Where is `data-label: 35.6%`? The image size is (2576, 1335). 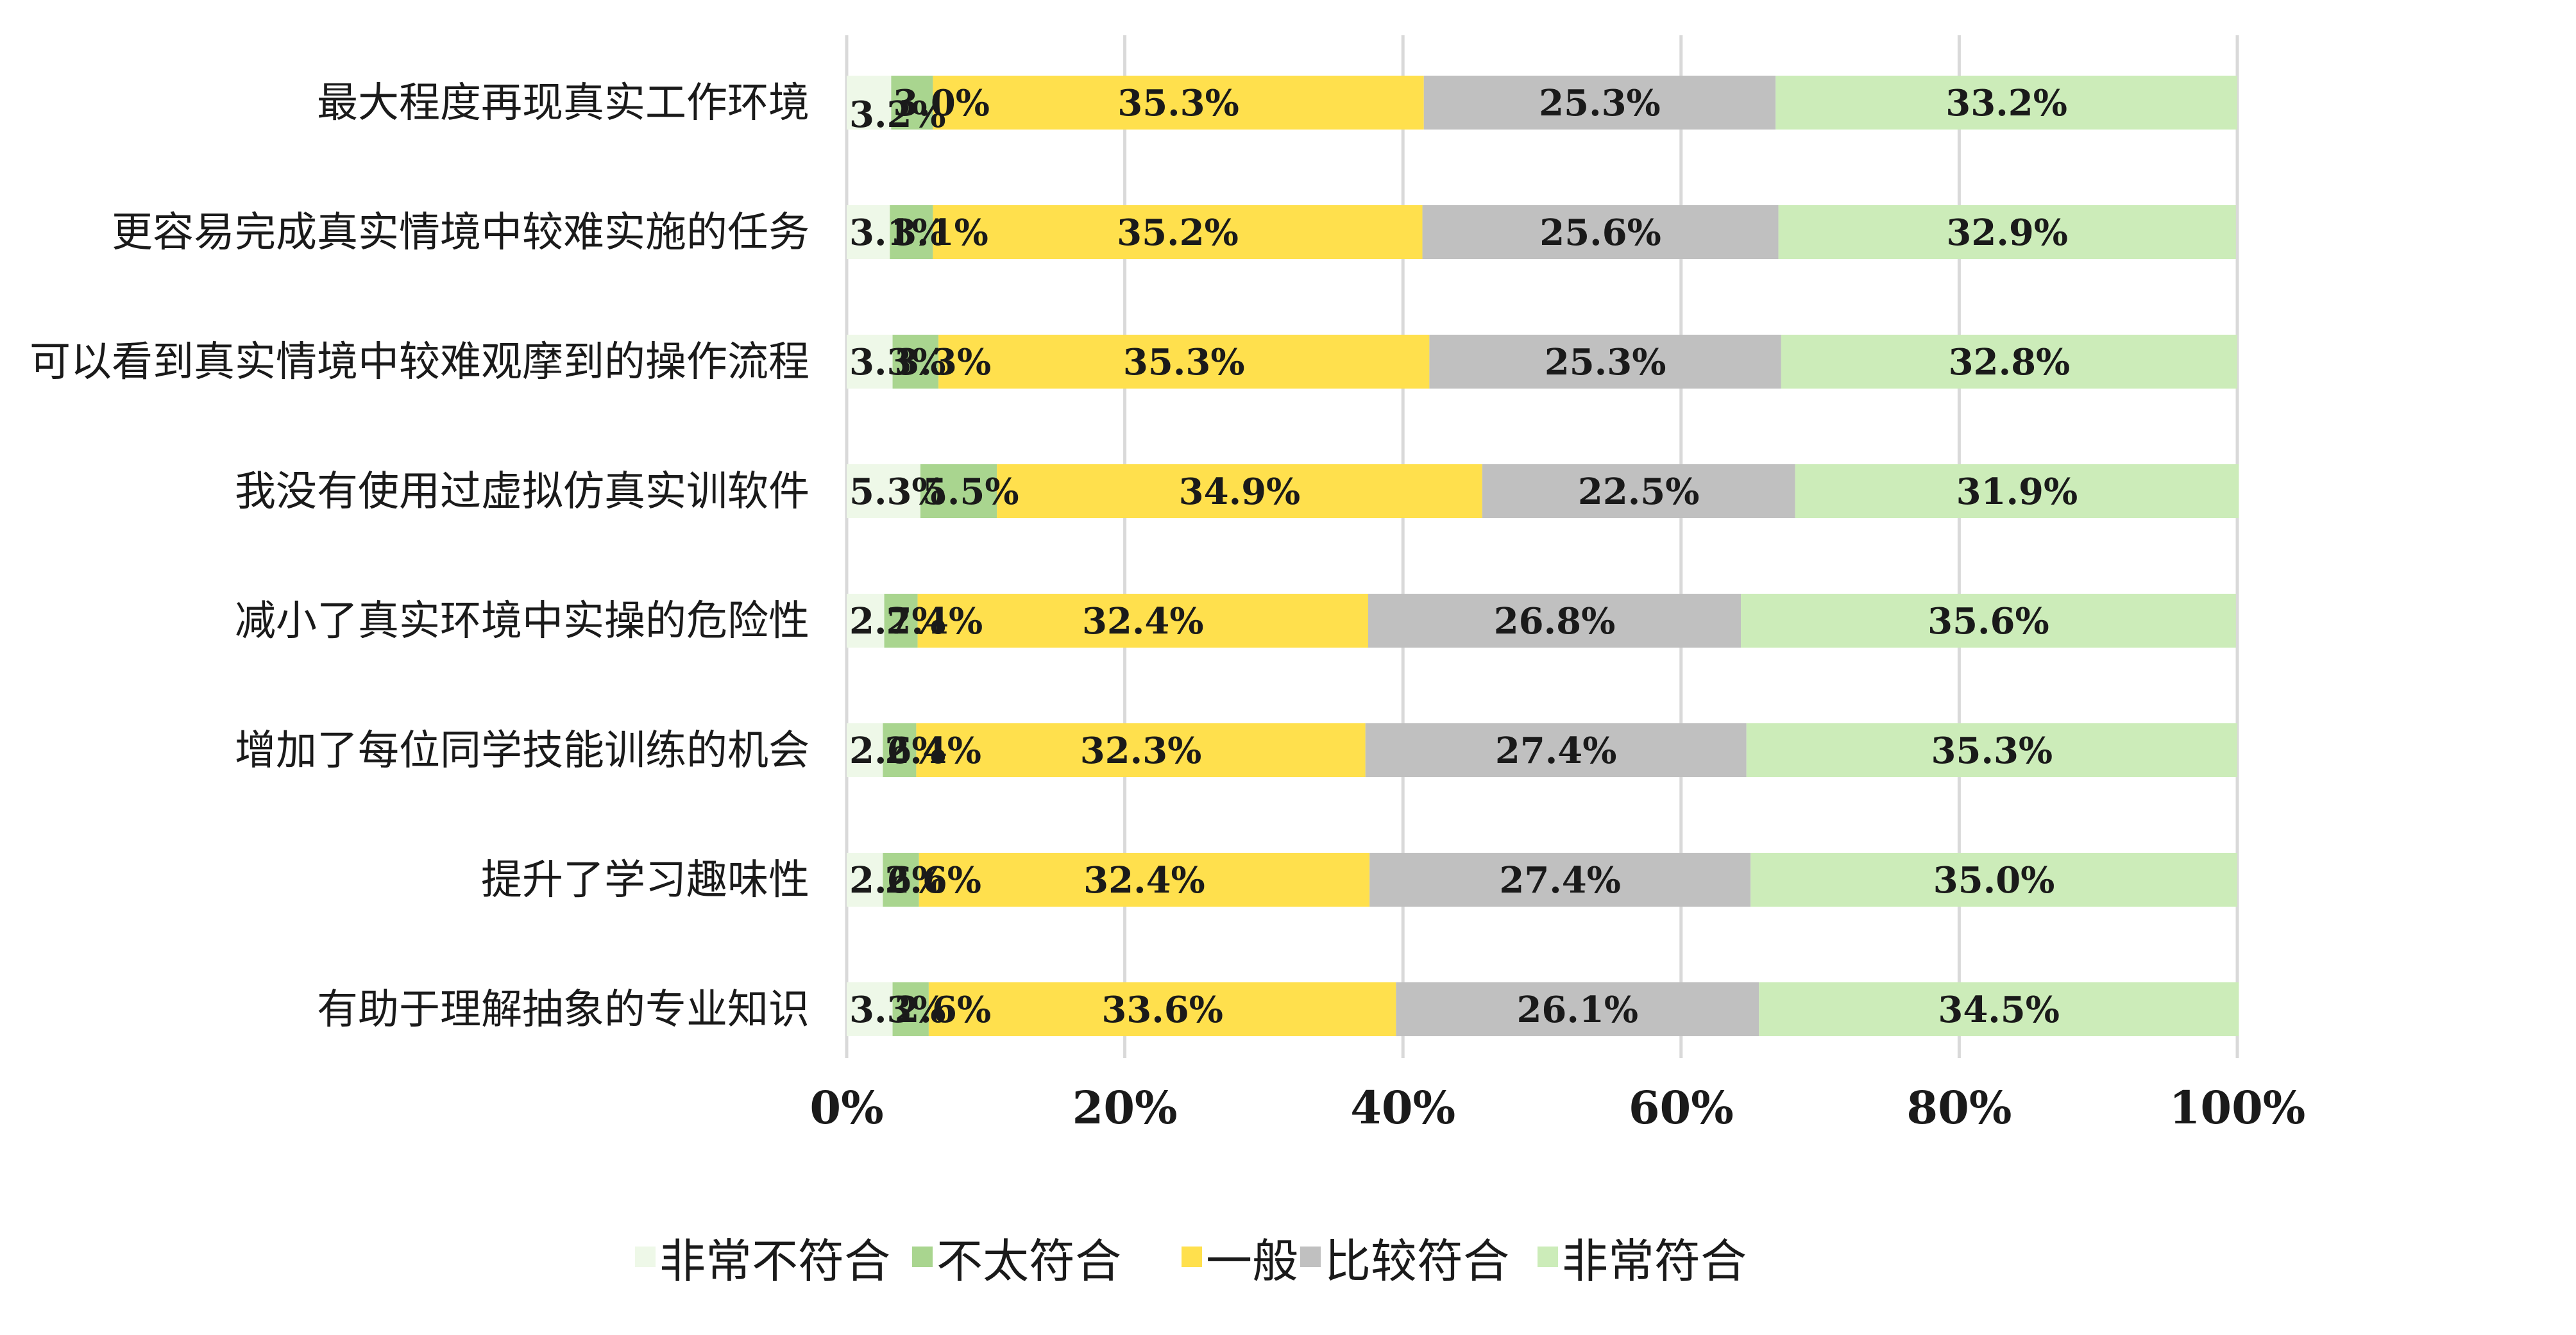
data-label: 35.6% is located at coordinates (1988, 621).